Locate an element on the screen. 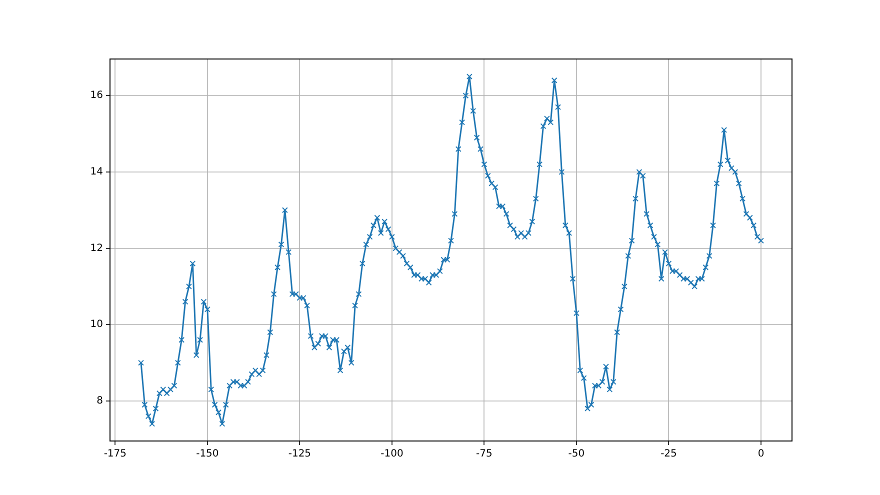 Image resolution: width=880 pixels, height=495 pixels. y-tick-label: 10 is located at coordinates (96, 324).